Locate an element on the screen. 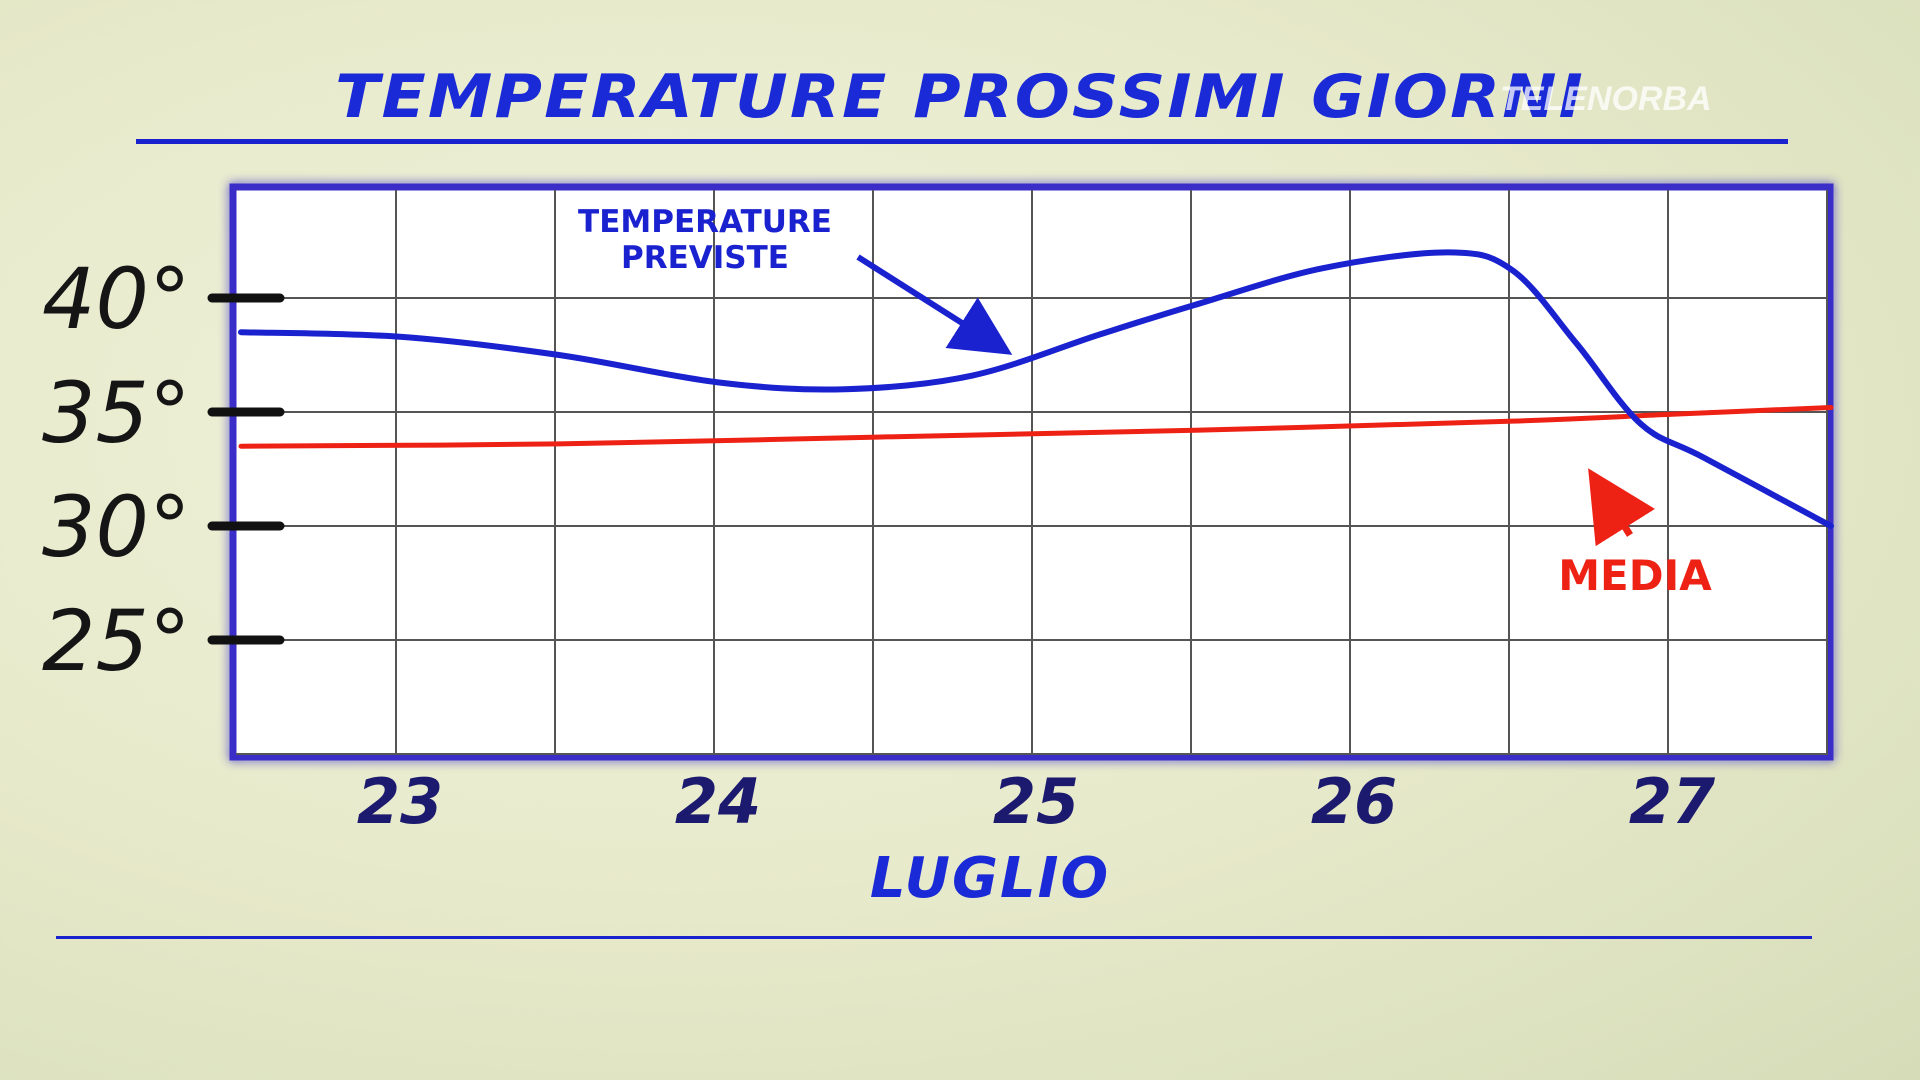  y-tick-label: 25° is located at coordinates (116, 641).